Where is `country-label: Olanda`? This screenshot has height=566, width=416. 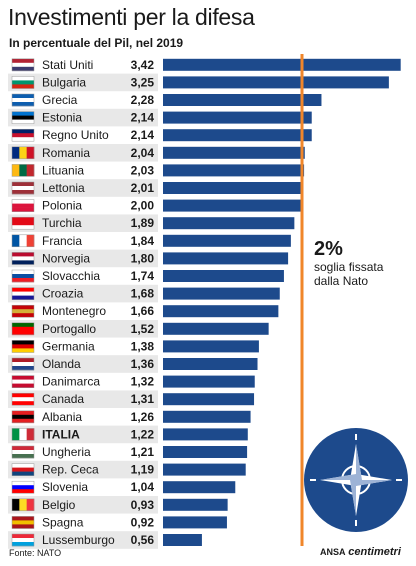
country-label: Olanda is located at coordinates (61, 364).